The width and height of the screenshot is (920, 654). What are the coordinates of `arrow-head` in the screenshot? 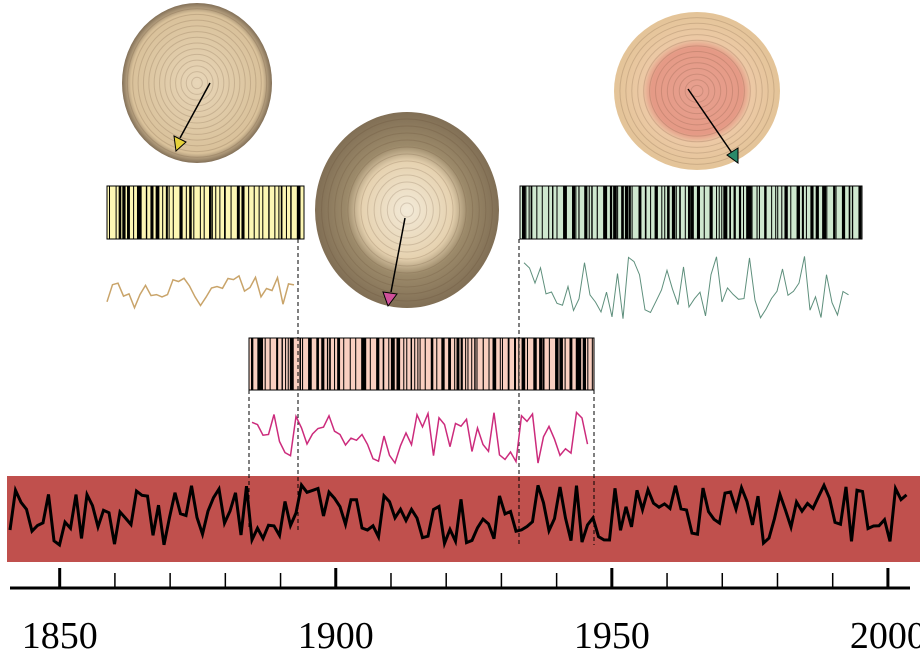 It's located at (390, 299).